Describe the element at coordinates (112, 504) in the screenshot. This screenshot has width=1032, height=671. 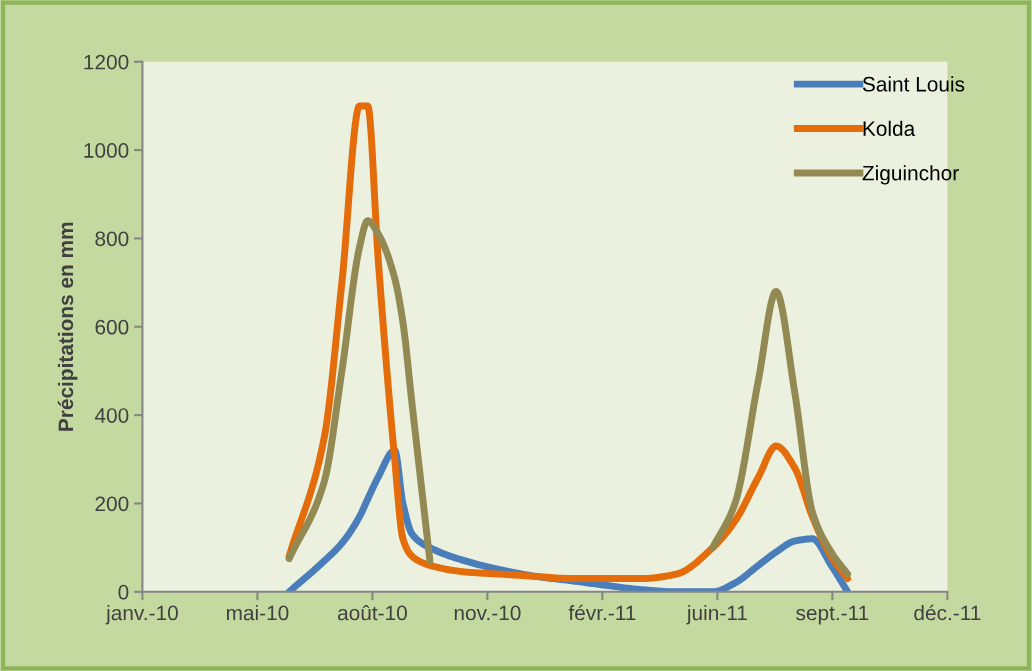
I see `y-tick-label: 200` at that location.